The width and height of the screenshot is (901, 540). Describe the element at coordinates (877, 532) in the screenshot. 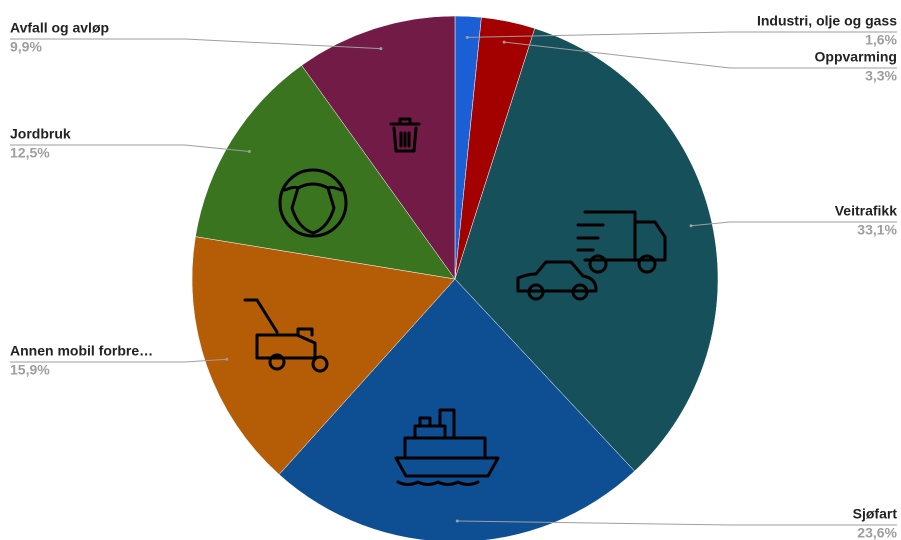

I see `slice-value: 23,6%` at that location.